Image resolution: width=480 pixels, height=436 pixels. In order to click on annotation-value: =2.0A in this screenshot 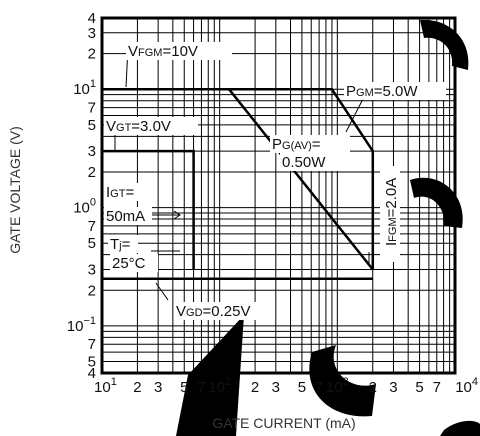, I will do `click(391, 198)`.